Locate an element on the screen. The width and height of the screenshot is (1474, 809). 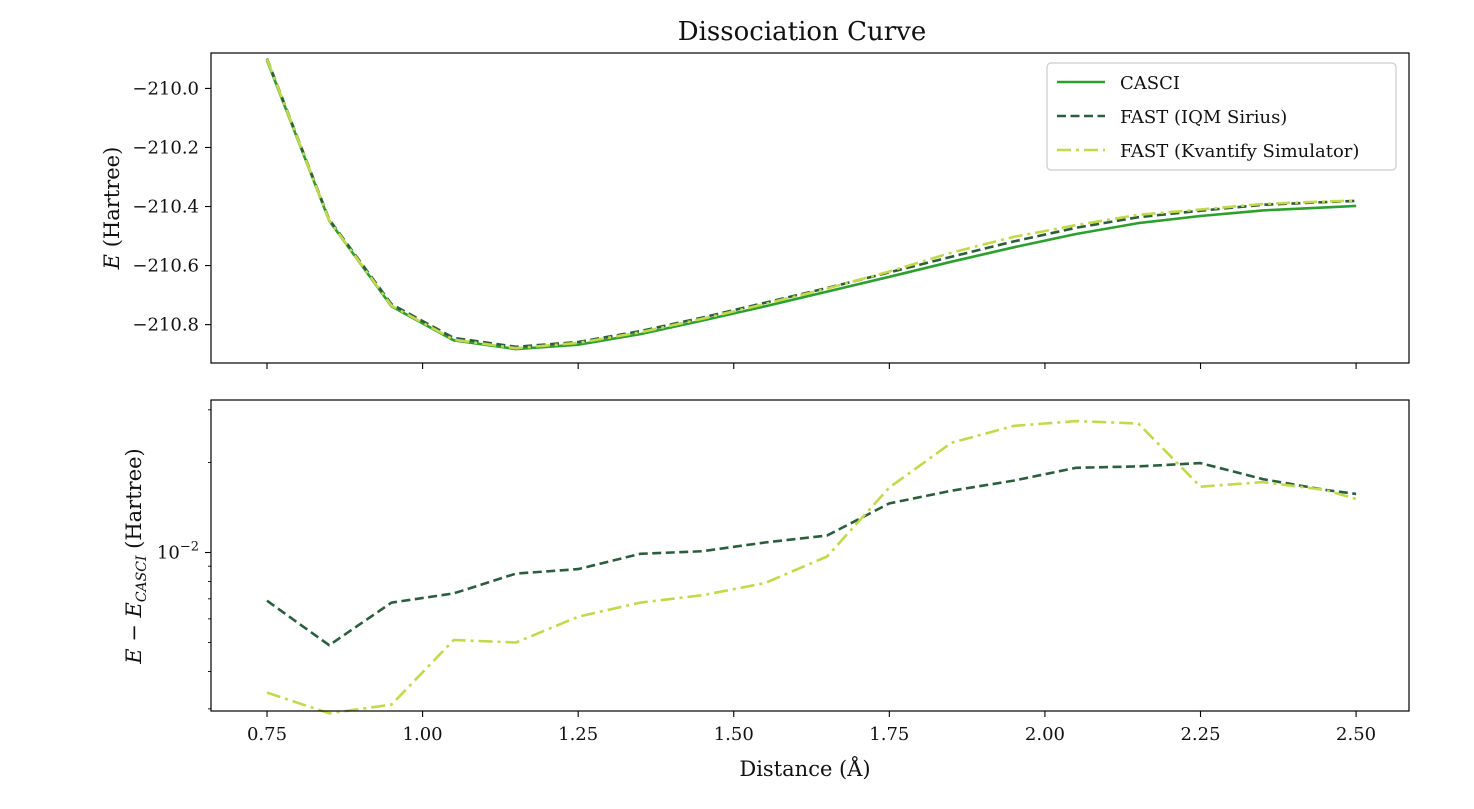
x-tick-label: 1.00 is located at coordinates (423, 734).